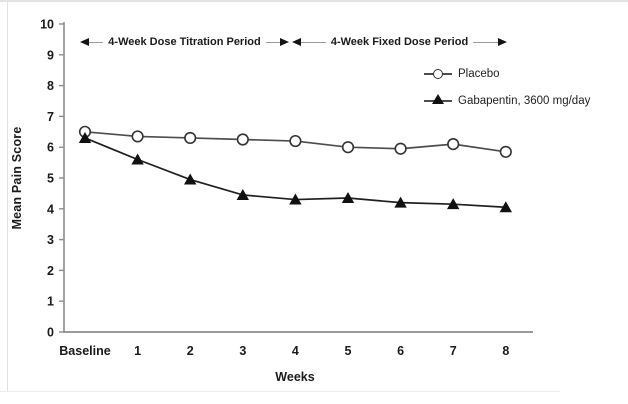 Image resolution: width=628 pixels, height=404 pixels. What do you see at coordinates (505, 351) in the screenshot?
I see `x-category-label: 8` at bounding box center [505, 351].